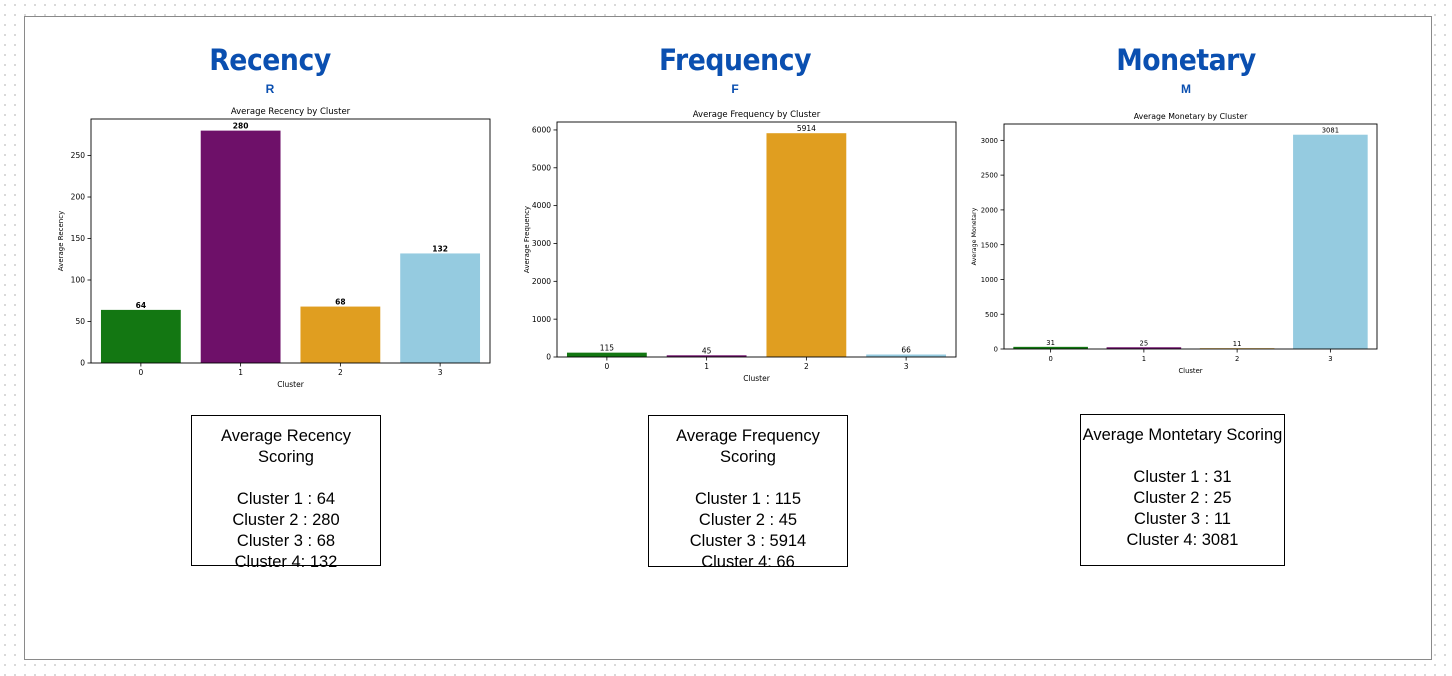 This screenshot has height=676, width=1452. I want to click on y-tick-label: 250, so click(78, 155).